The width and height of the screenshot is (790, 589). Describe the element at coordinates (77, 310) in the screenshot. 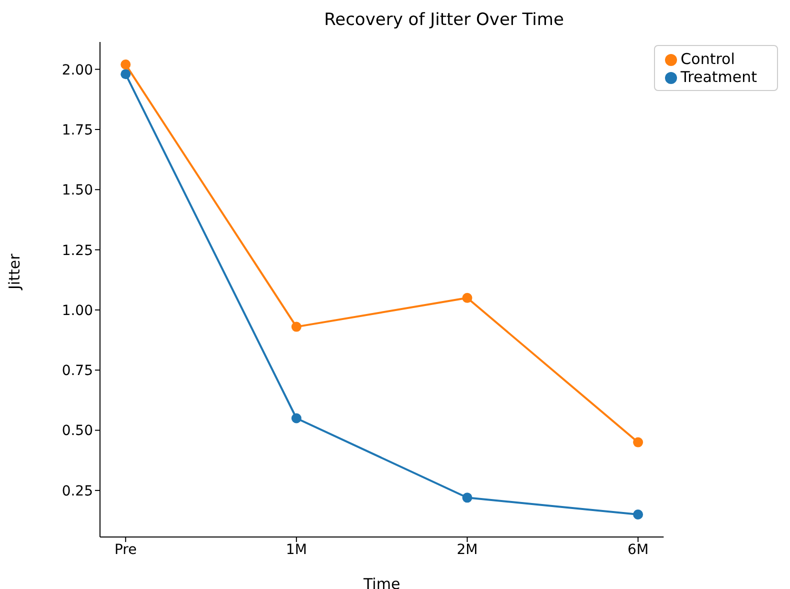

I see `y-tick-label: 1.00` at that location.